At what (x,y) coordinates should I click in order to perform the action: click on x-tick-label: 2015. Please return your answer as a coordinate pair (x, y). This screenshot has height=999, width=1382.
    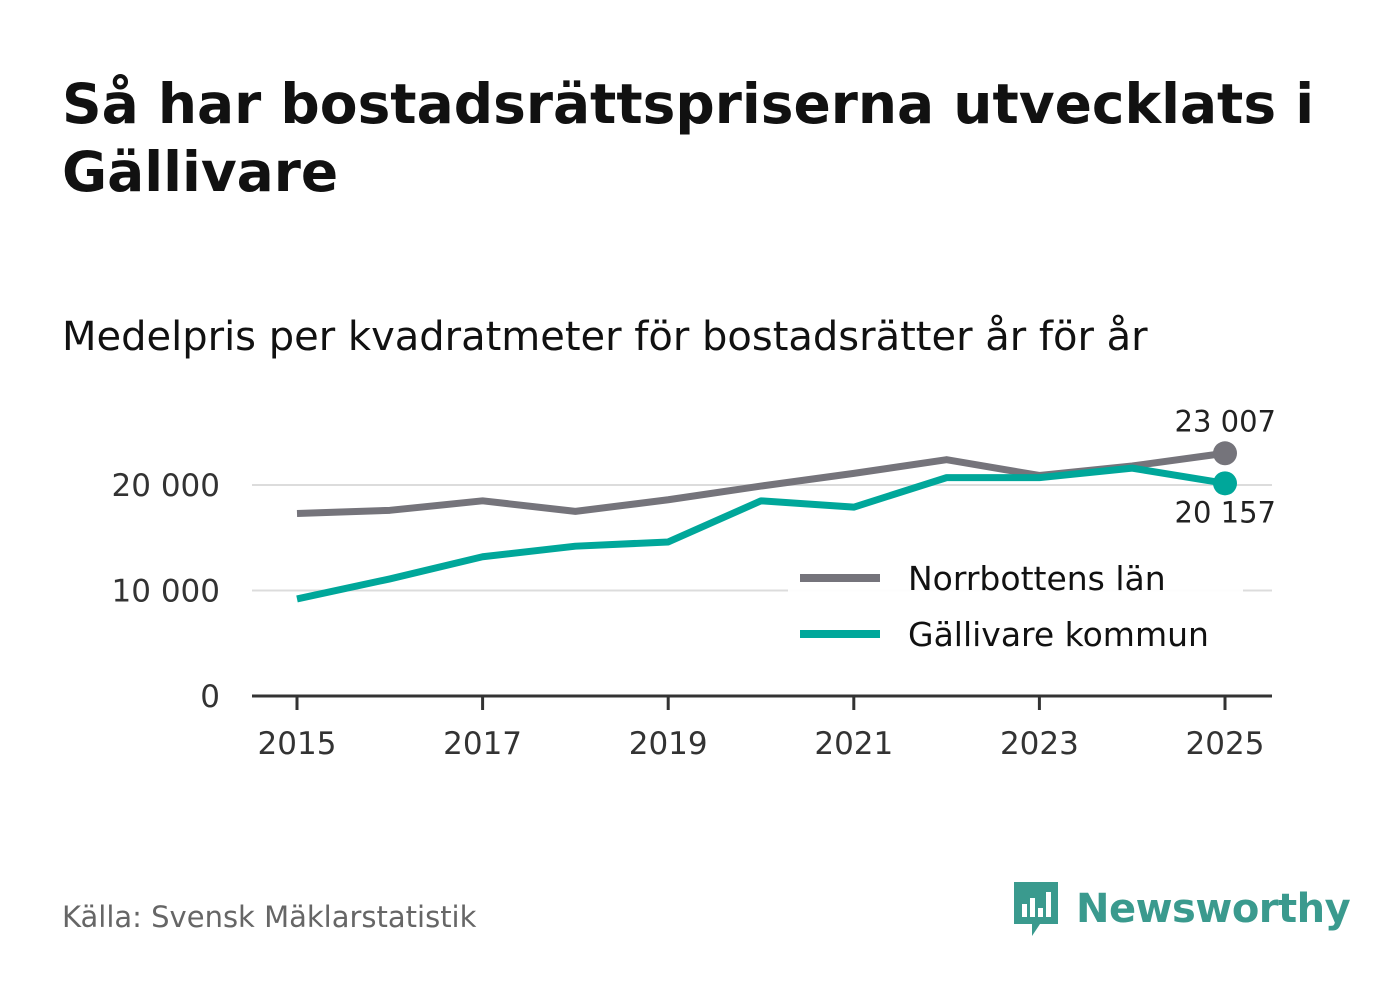
    Looking at the image, I should click on (297, 744).